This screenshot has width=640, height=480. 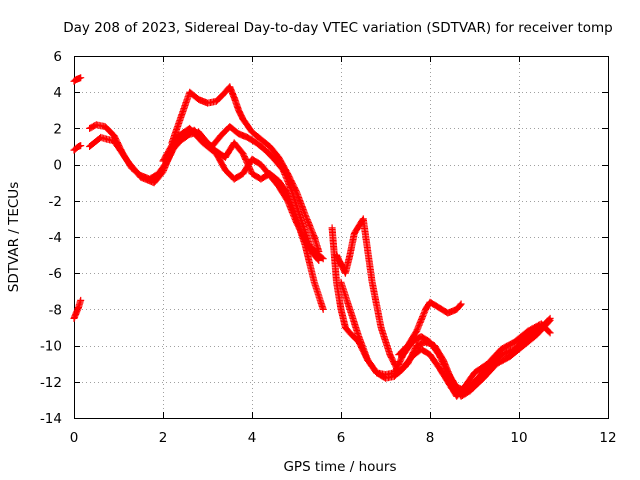 I want to click on y-tick-label: -4, so click(x=55, y=238).